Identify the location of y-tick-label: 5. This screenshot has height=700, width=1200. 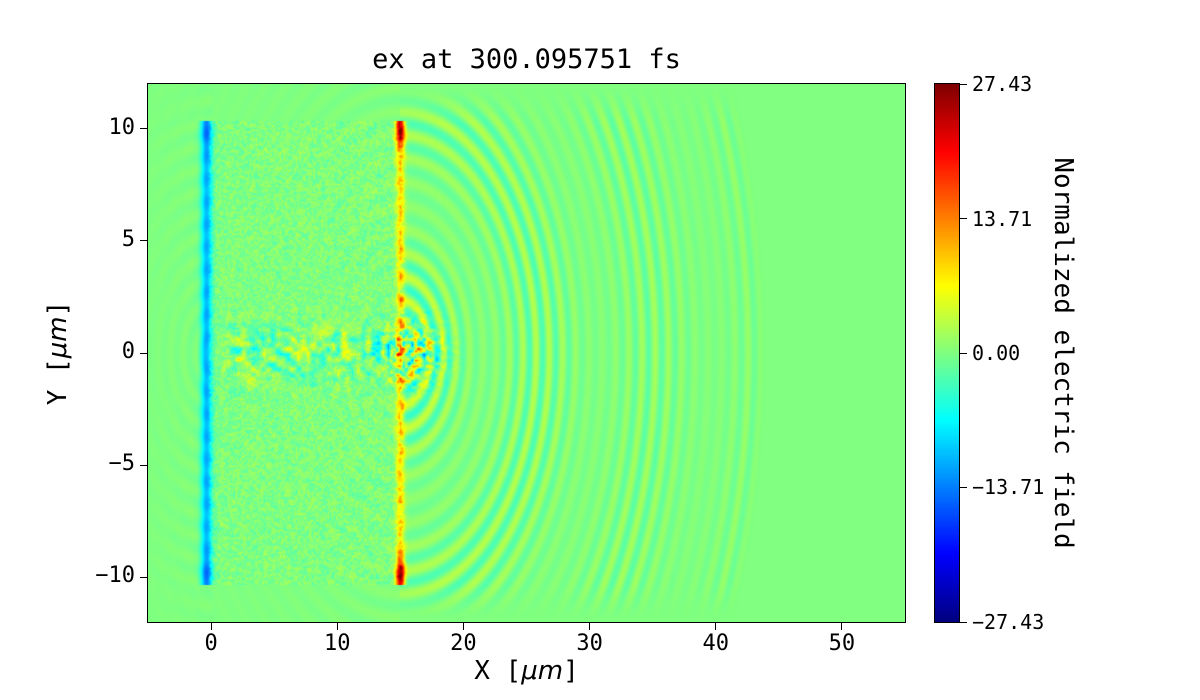
(128, 239).